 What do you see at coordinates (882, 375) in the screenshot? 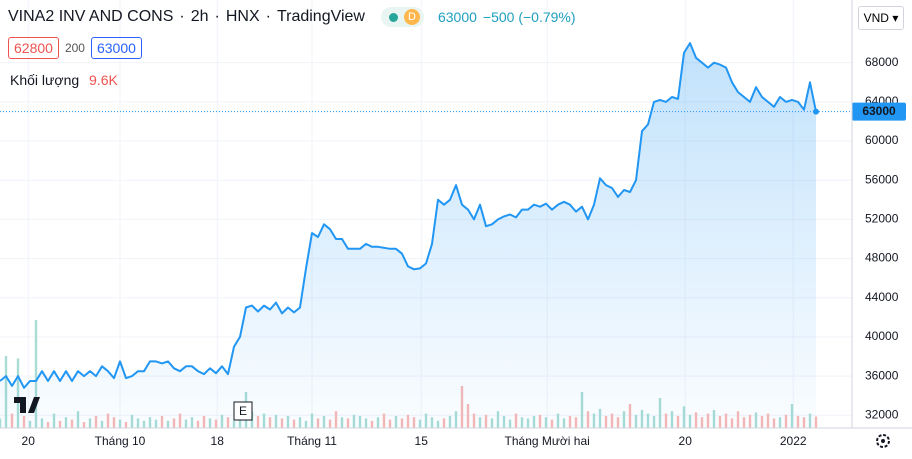
I see `y-tick-label: 36000` at bounding box center [882, 375].